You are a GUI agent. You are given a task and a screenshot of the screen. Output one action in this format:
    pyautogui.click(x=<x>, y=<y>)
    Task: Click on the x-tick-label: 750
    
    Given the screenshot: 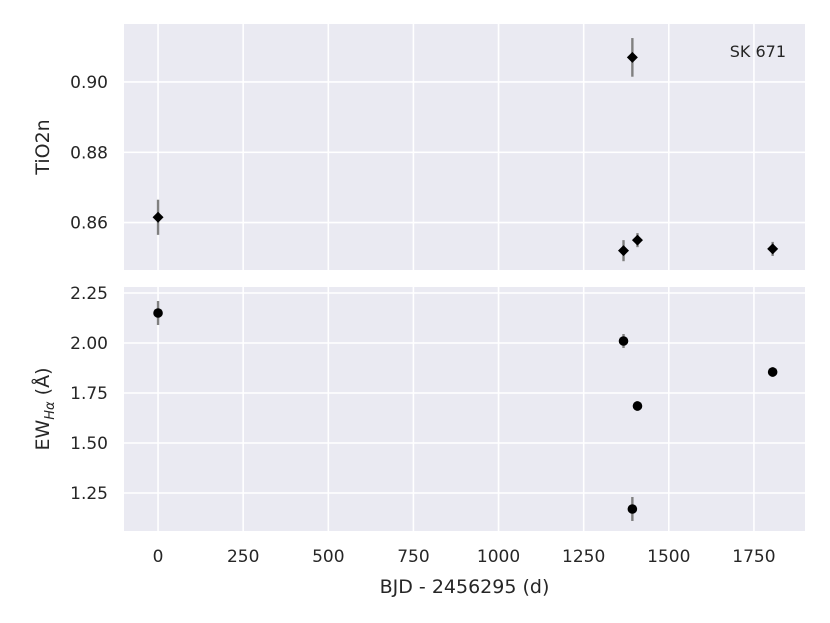 What is the action you would take?
    pyautogui.click(x=413, y=557)
    